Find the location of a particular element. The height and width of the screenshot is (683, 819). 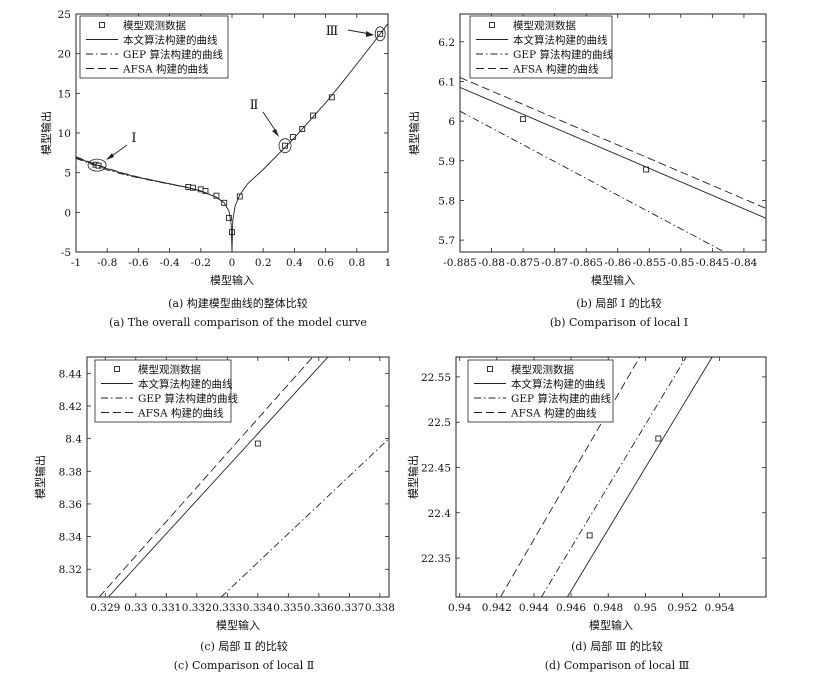

y-tick-label: 20 is located at coordinates (64, 55).